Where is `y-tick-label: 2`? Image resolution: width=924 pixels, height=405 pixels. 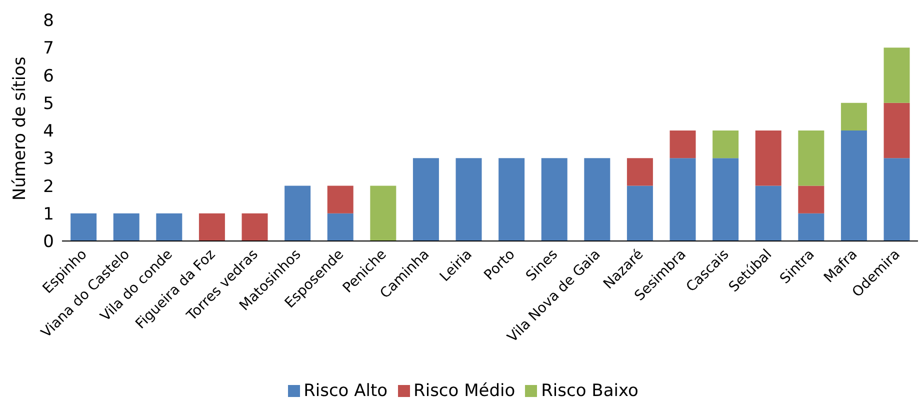
y-tick-label: 2 is located at coordinates (48, 186).